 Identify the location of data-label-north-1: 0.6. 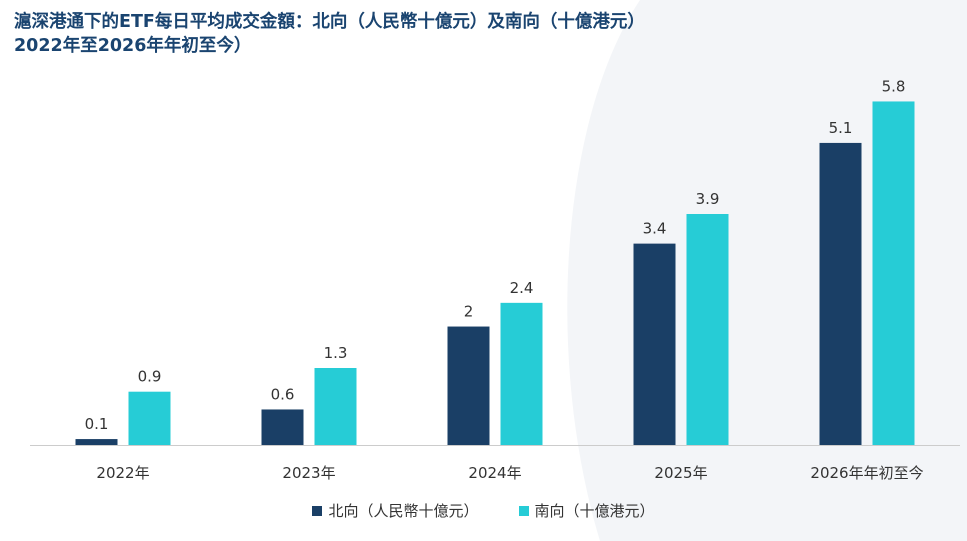
(283, 394).